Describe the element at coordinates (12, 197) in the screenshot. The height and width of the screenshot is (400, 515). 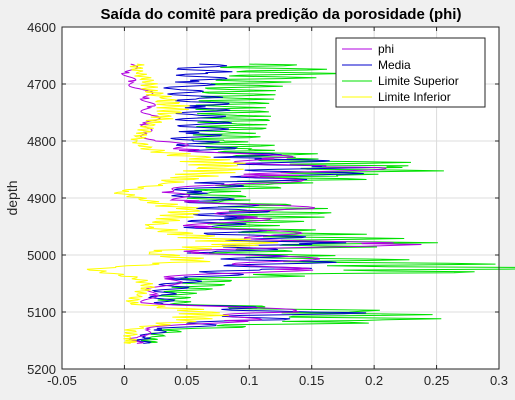
I see `y-axis-label: depth` at that location.